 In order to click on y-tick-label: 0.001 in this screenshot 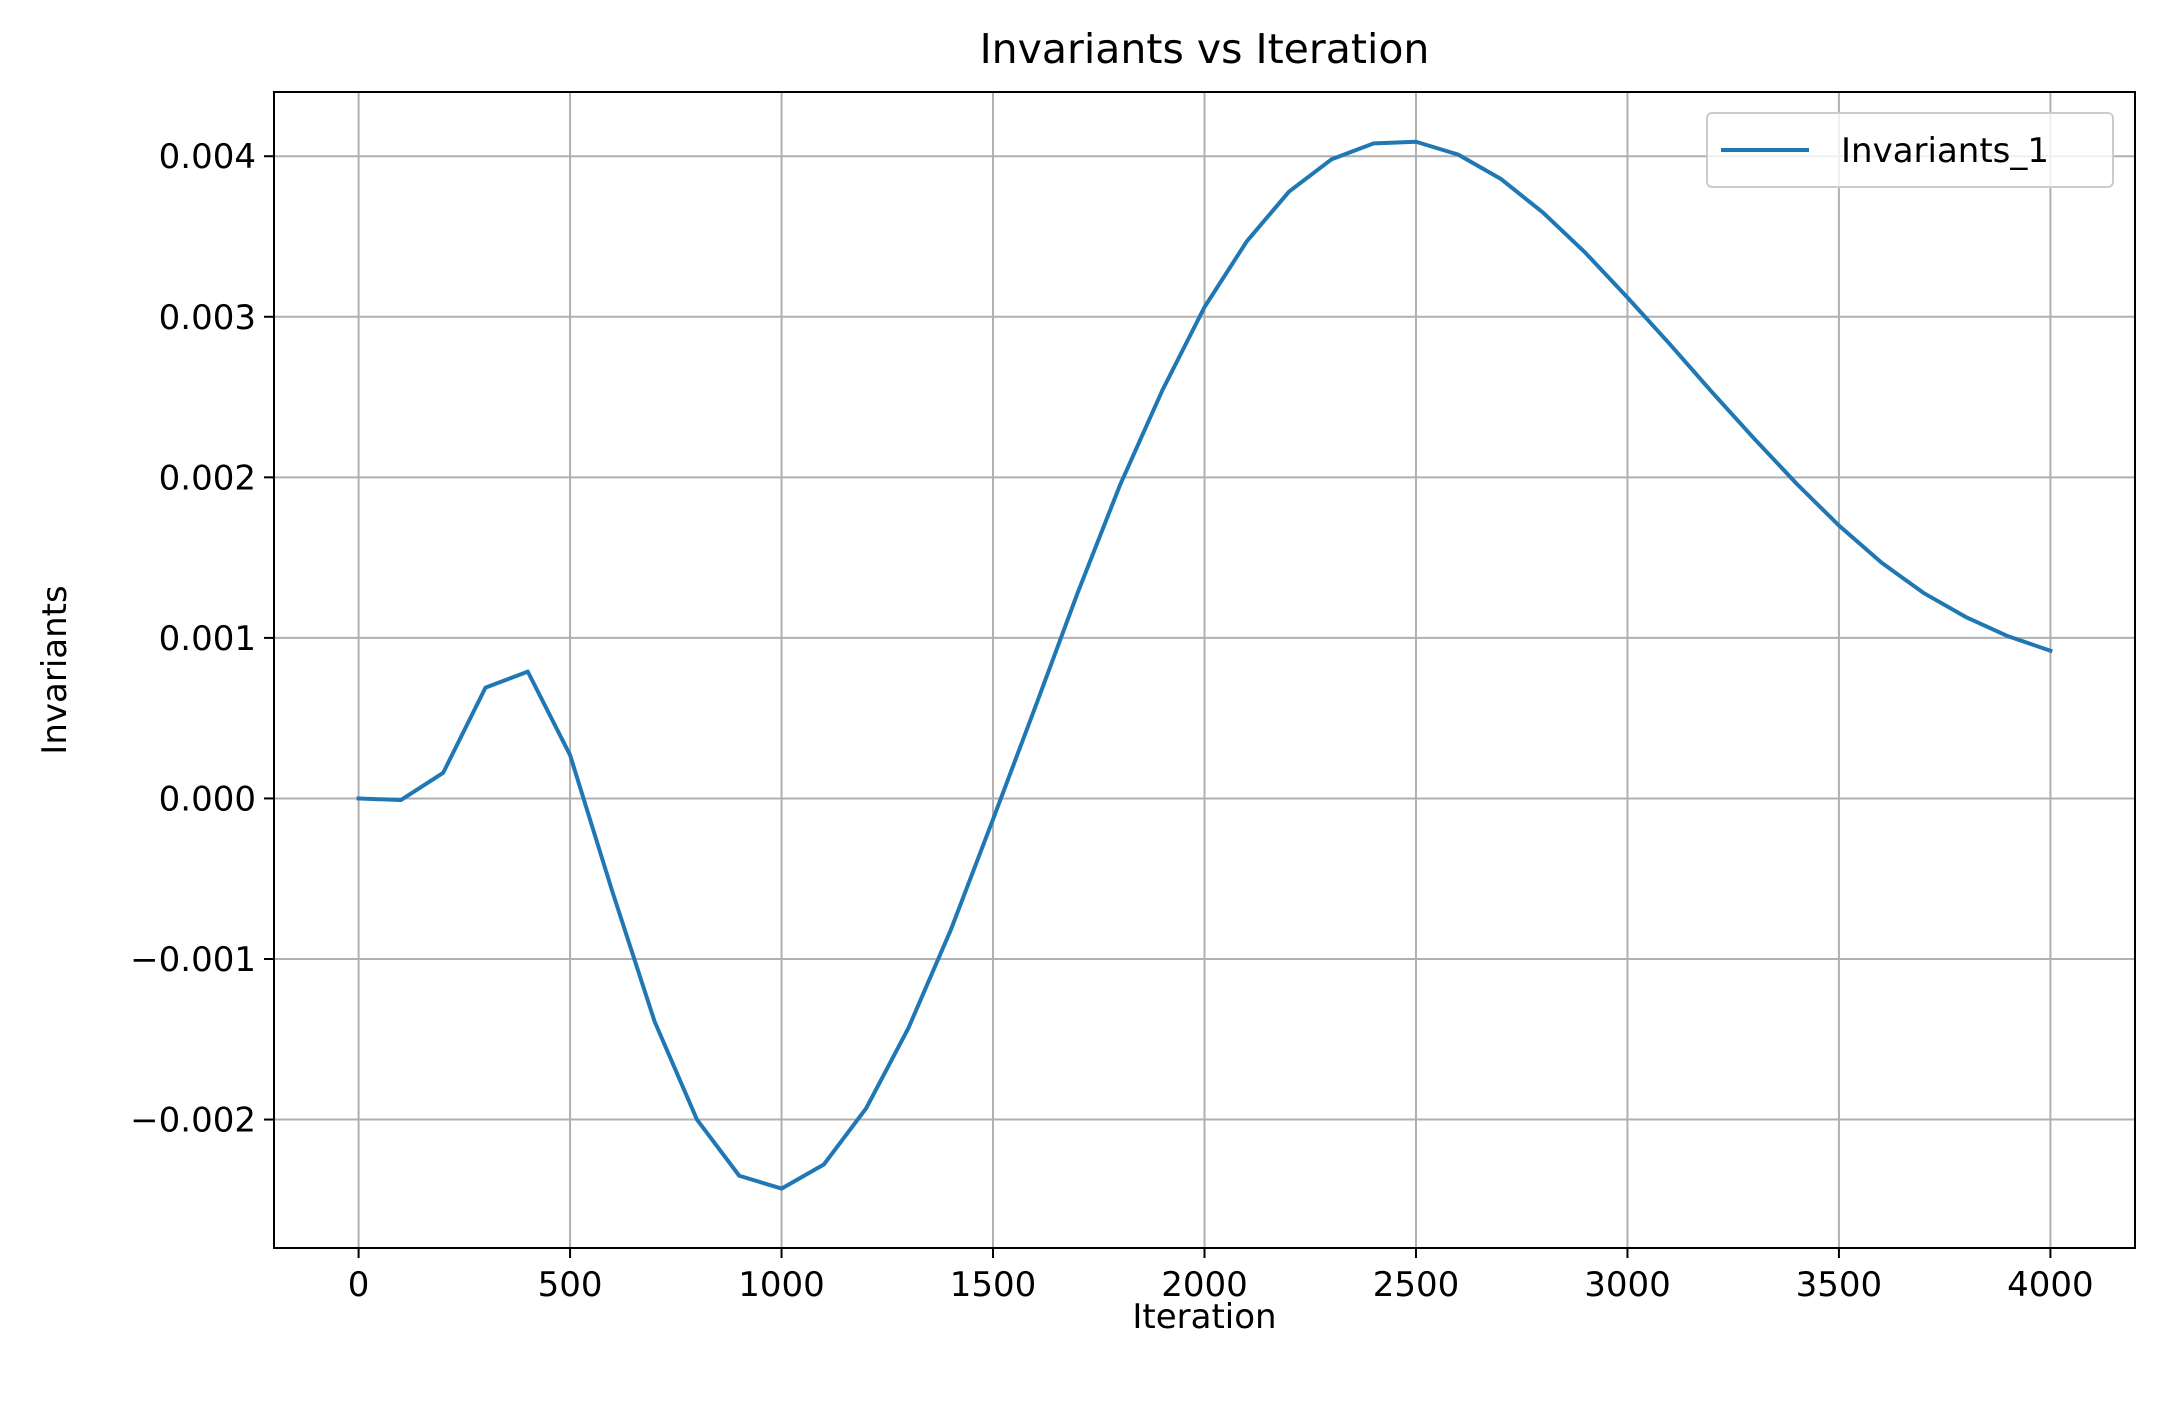, I will do `click(207, 639)`.